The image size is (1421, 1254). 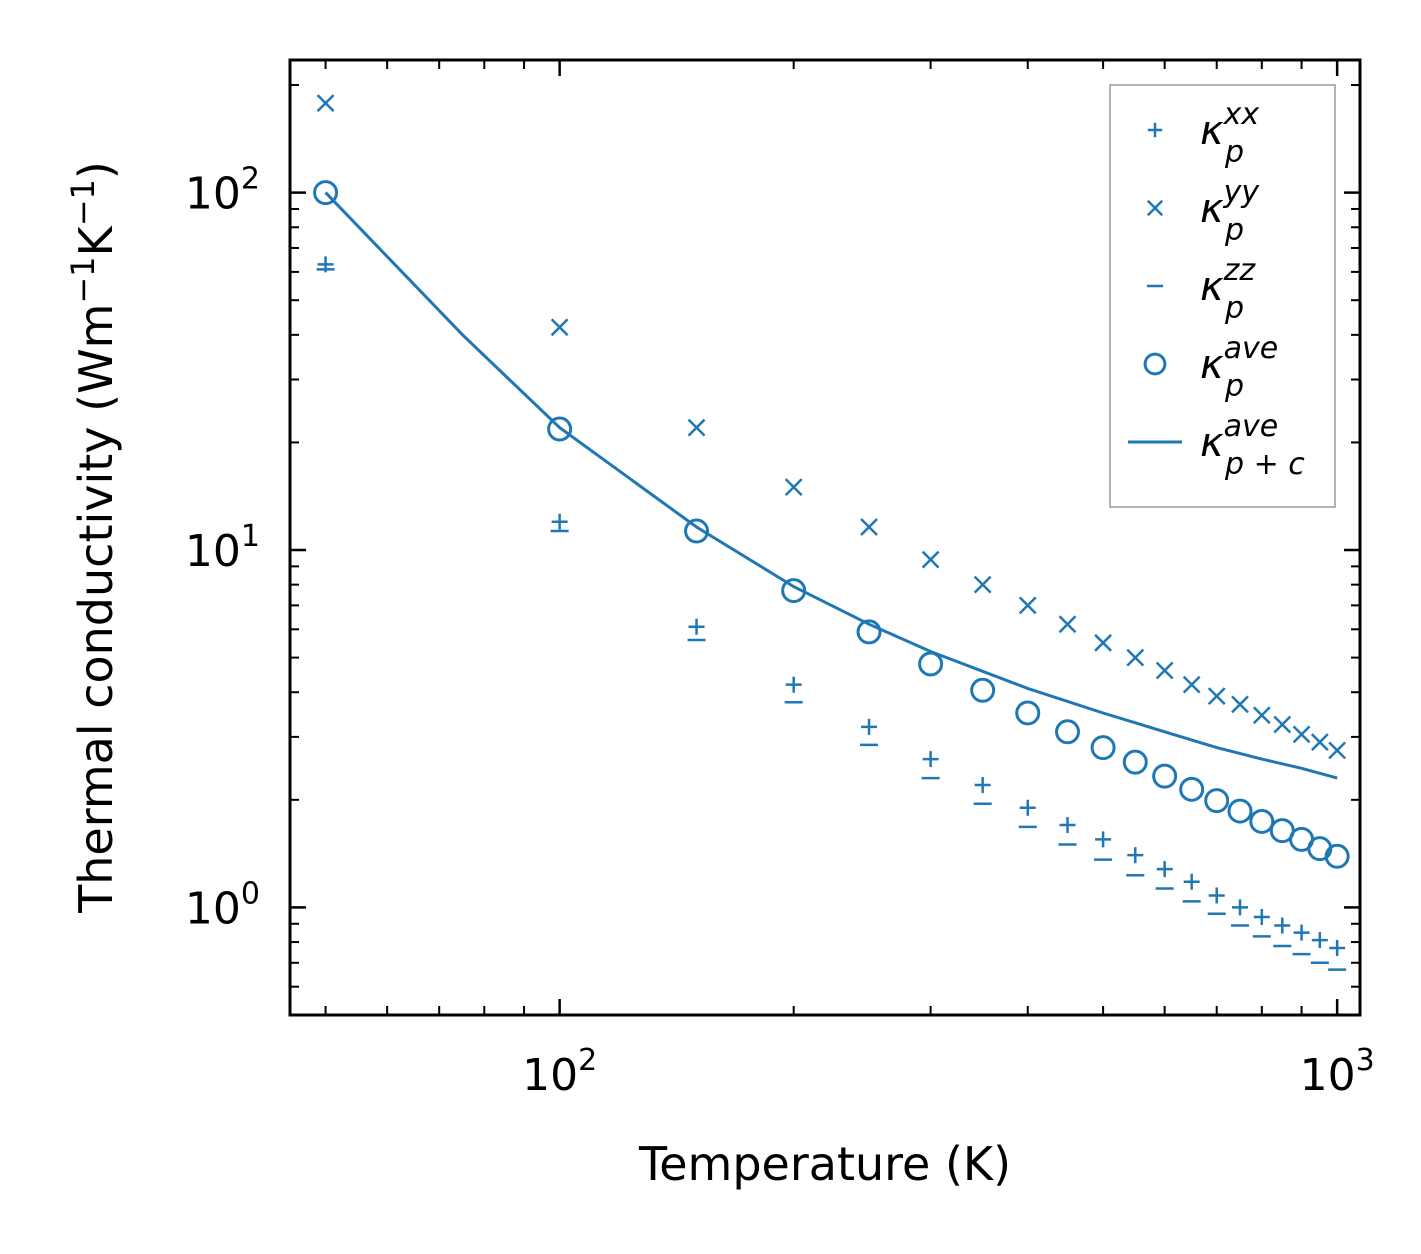 I want to click on x-tick-label-exp: 3, so click(x=1365, y=1060).